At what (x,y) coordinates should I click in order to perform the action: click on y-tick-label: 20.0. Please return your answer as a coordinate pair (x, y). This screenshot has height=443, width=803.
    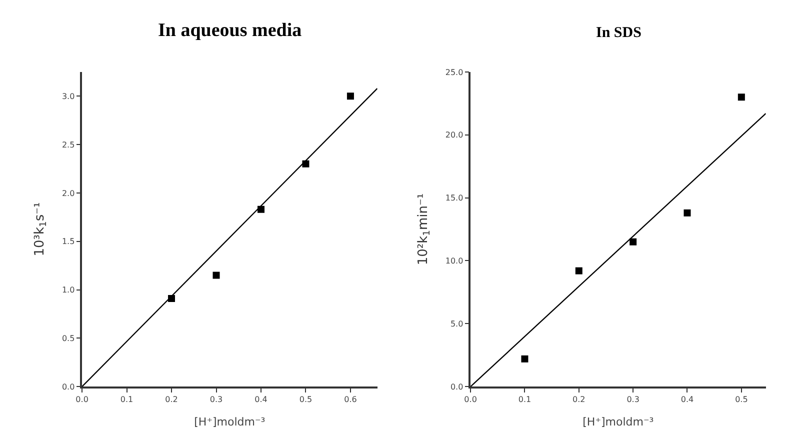
    Looking at the image, I should click on (454, 135).